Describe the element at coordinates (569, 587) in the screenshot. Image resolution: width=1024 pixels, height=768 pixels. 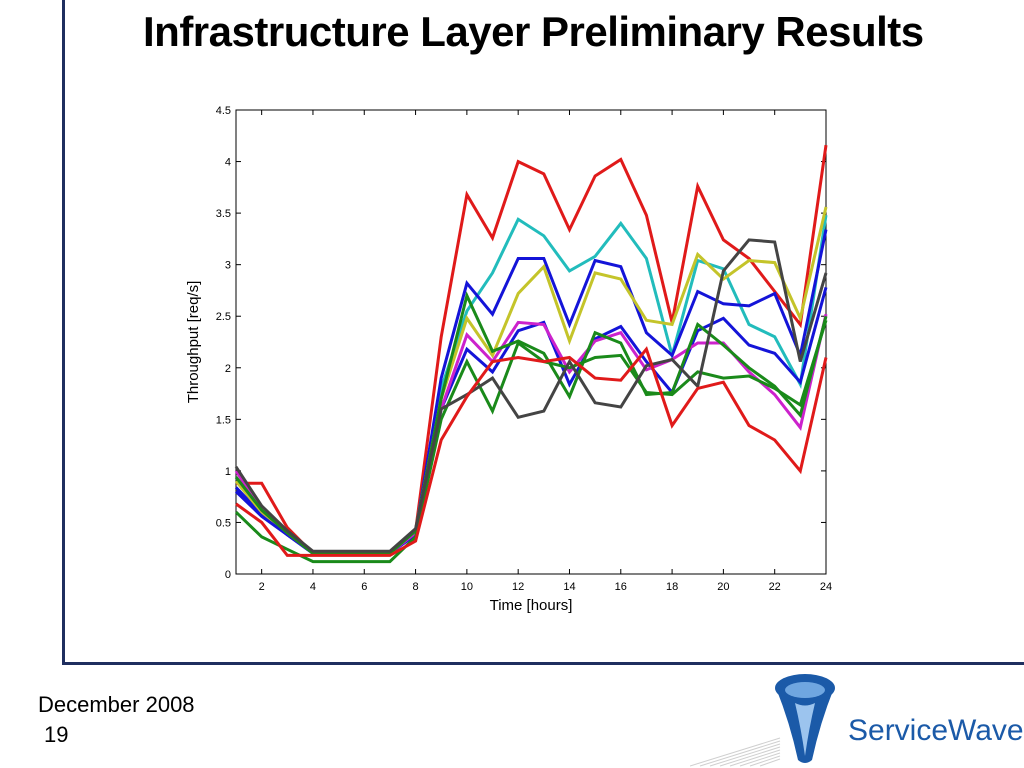
I see `x-tick-label: 14` at that location.